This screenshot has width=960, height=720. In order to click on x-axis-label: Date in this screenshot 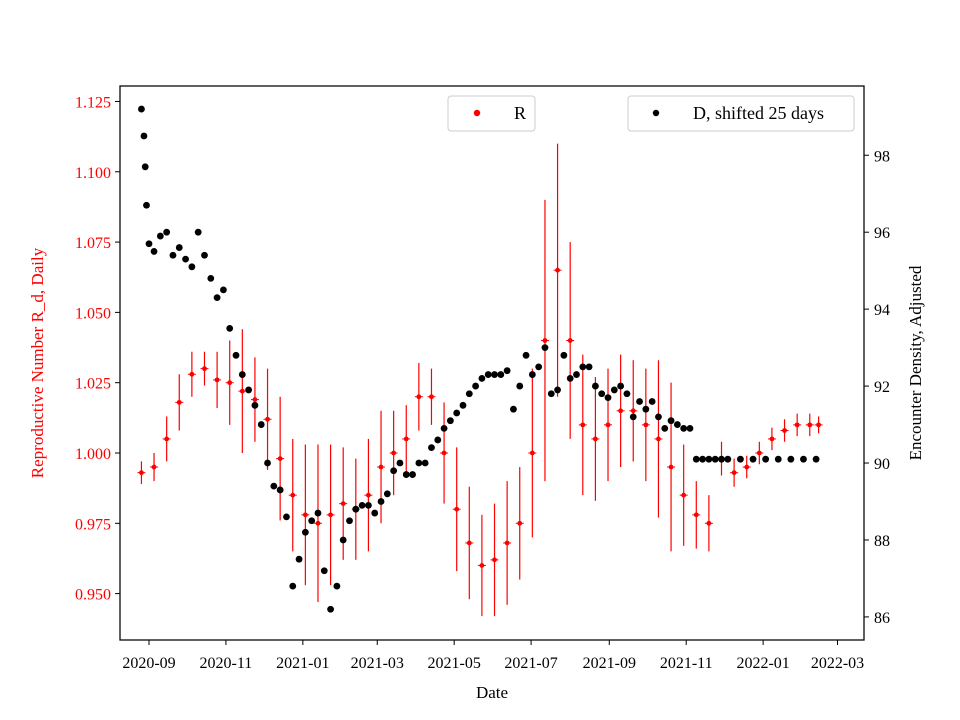, I will do `click(492, 692)`.